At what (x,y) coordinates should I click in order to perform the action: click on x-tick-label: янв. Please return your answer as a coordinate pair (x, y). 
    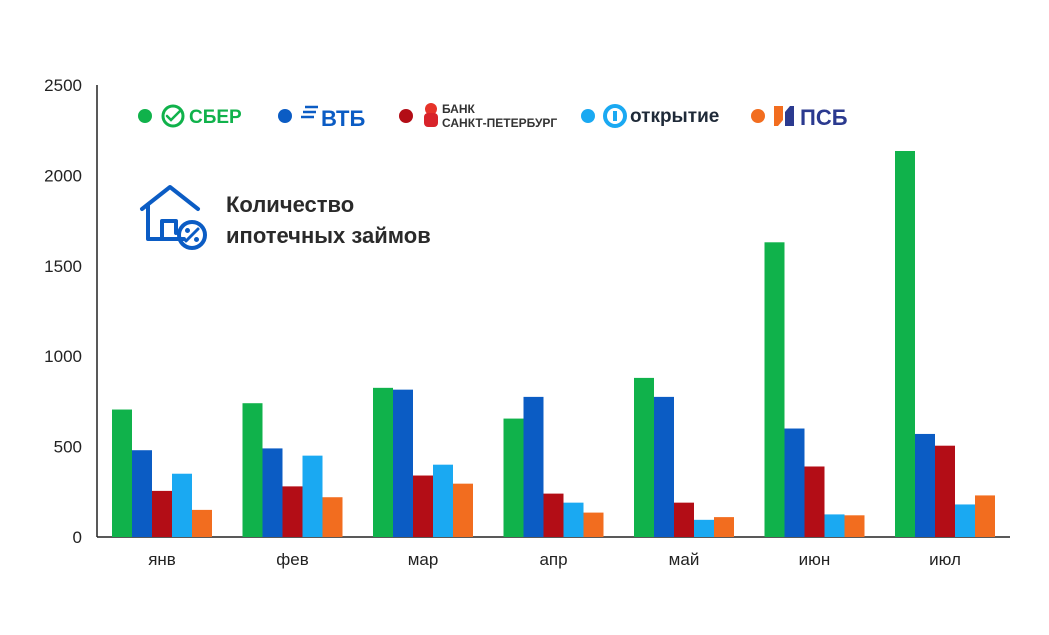
    Looking at the image, I should click on (162, 559).